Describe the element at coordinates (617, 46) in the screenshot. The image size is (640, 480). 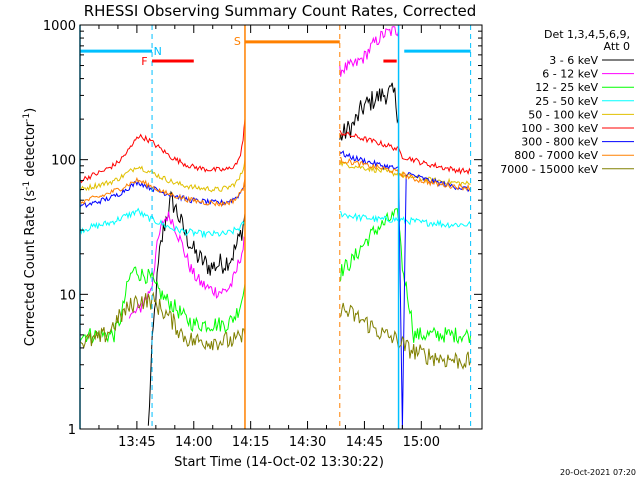
I see `legend-header-line2: Att 0` at that location.